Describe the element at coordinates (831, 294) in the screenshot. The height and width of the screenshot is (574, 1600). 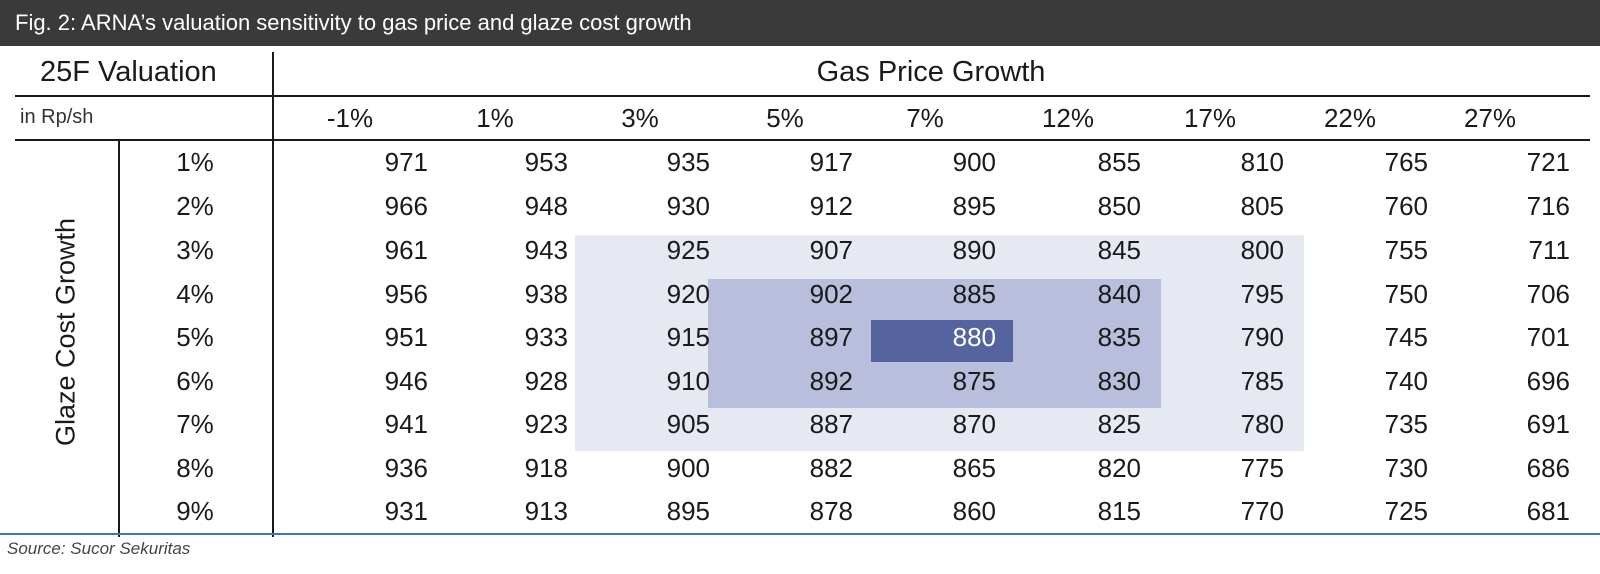
I see `table-cell: 902` at that location.